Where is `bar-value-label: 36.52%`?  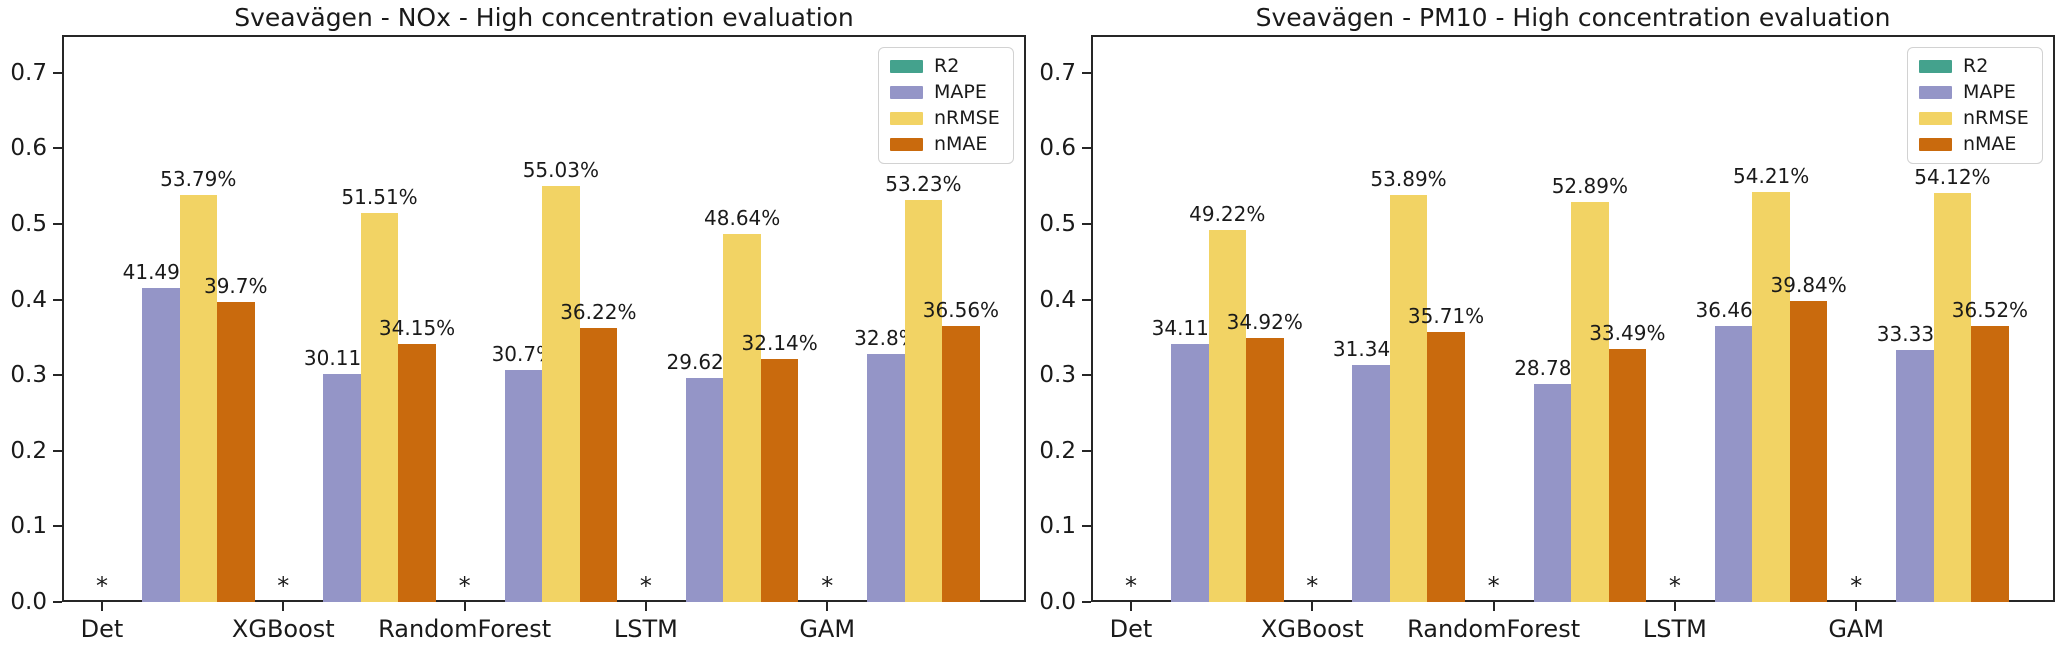
bar-value-label: 36.52% is located at coordinates (1990, 309).